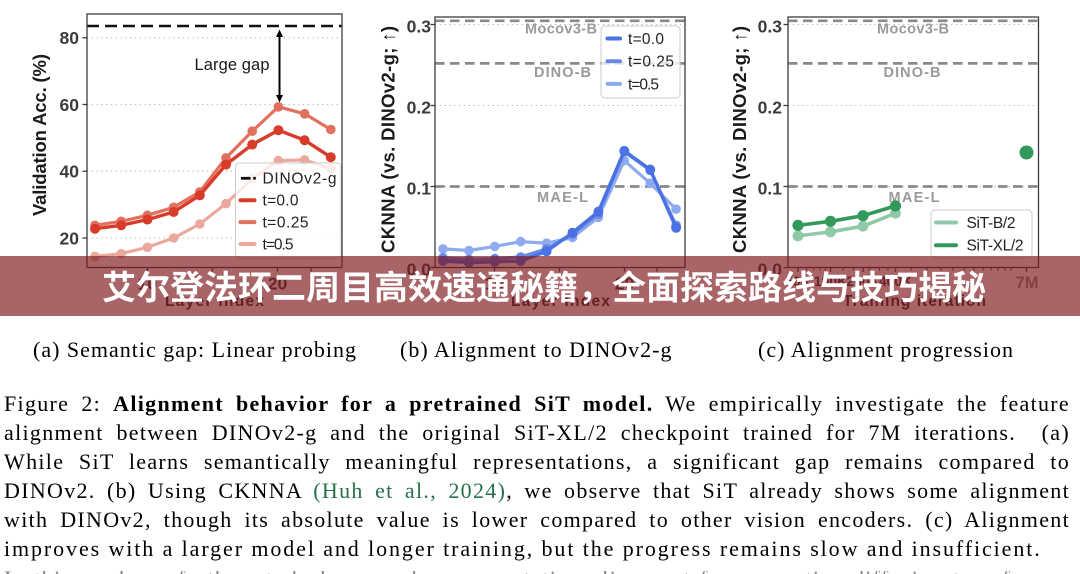  I want to click on svg-text: DINOv2-g, so click(300, 179).